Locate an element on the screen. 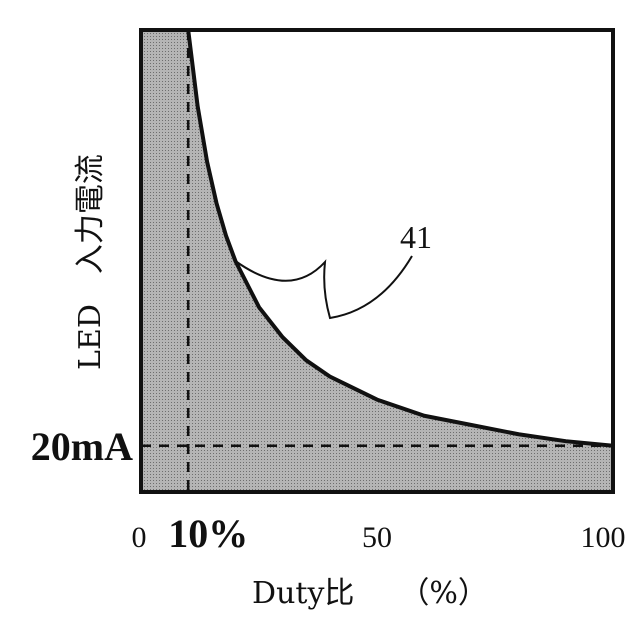 This screenshot has width=640, height=640. x-tick-label: 10% is located at coordinates (208, 533).